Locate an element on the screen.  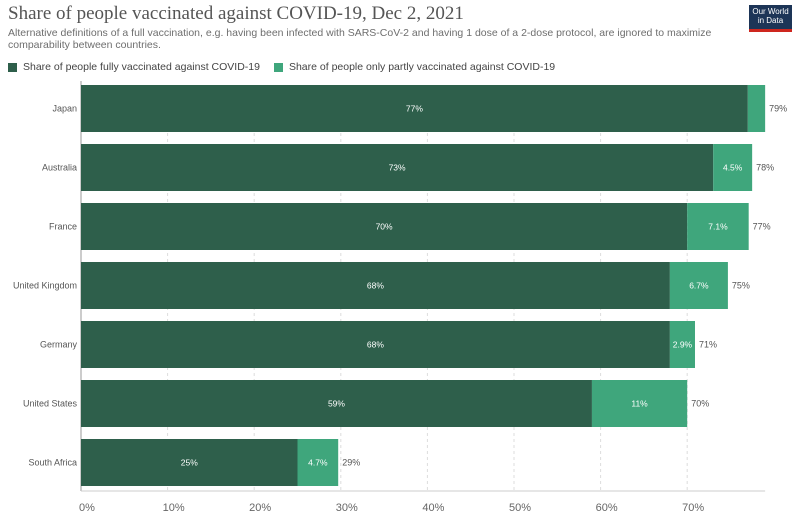
data-label-total: 71% is located at coordinates (708, 345).